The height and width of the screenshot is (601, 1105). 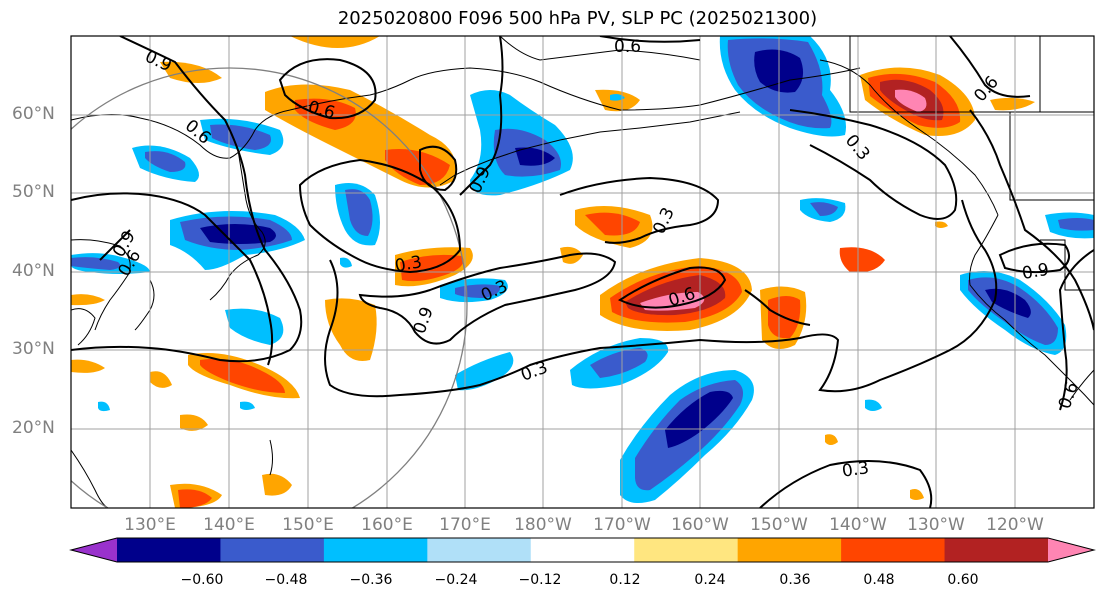 I want to click on colorbar, so click(x=582, y=550).